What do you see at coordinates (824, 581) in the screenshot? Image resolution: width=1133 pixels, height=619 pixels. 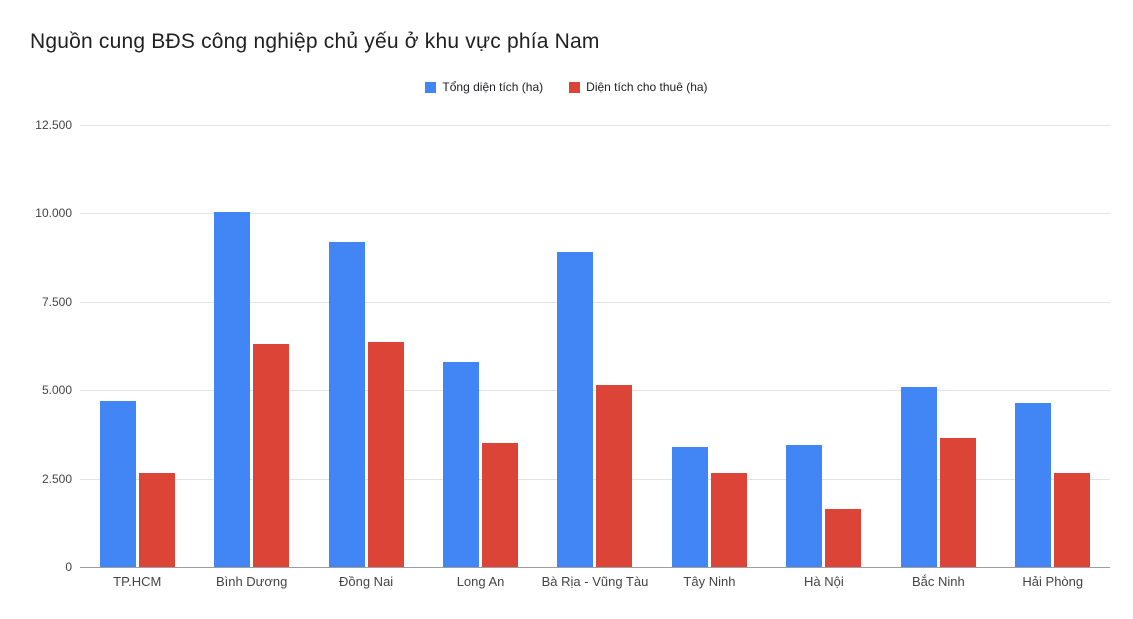 I see `x-axis-category-label: Hà Nội` at bounding box center [824, 581].